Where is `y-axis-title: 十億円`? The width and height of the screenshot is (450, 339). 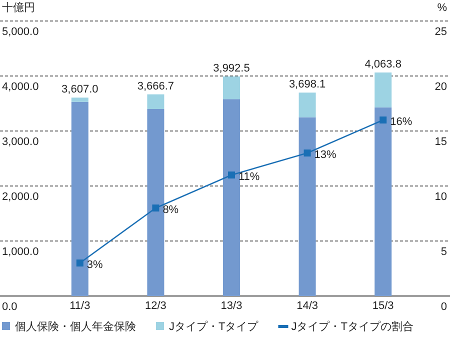
y-axis-title: 十億円 is located at coordinates (18, 7).